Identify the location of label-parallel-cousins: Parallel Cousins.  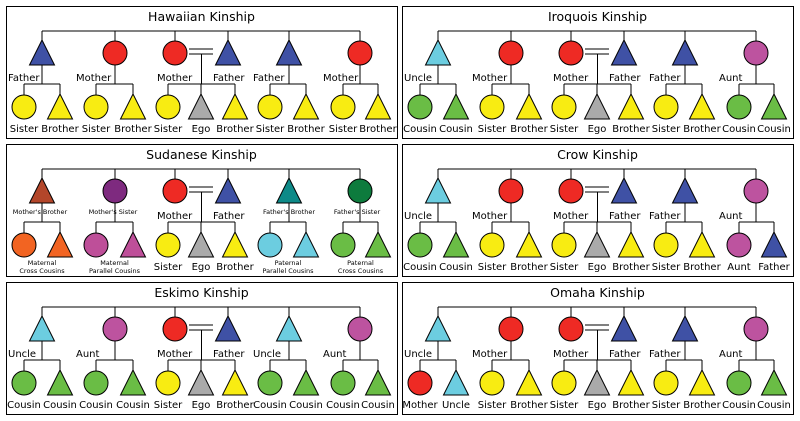
(288, 271).